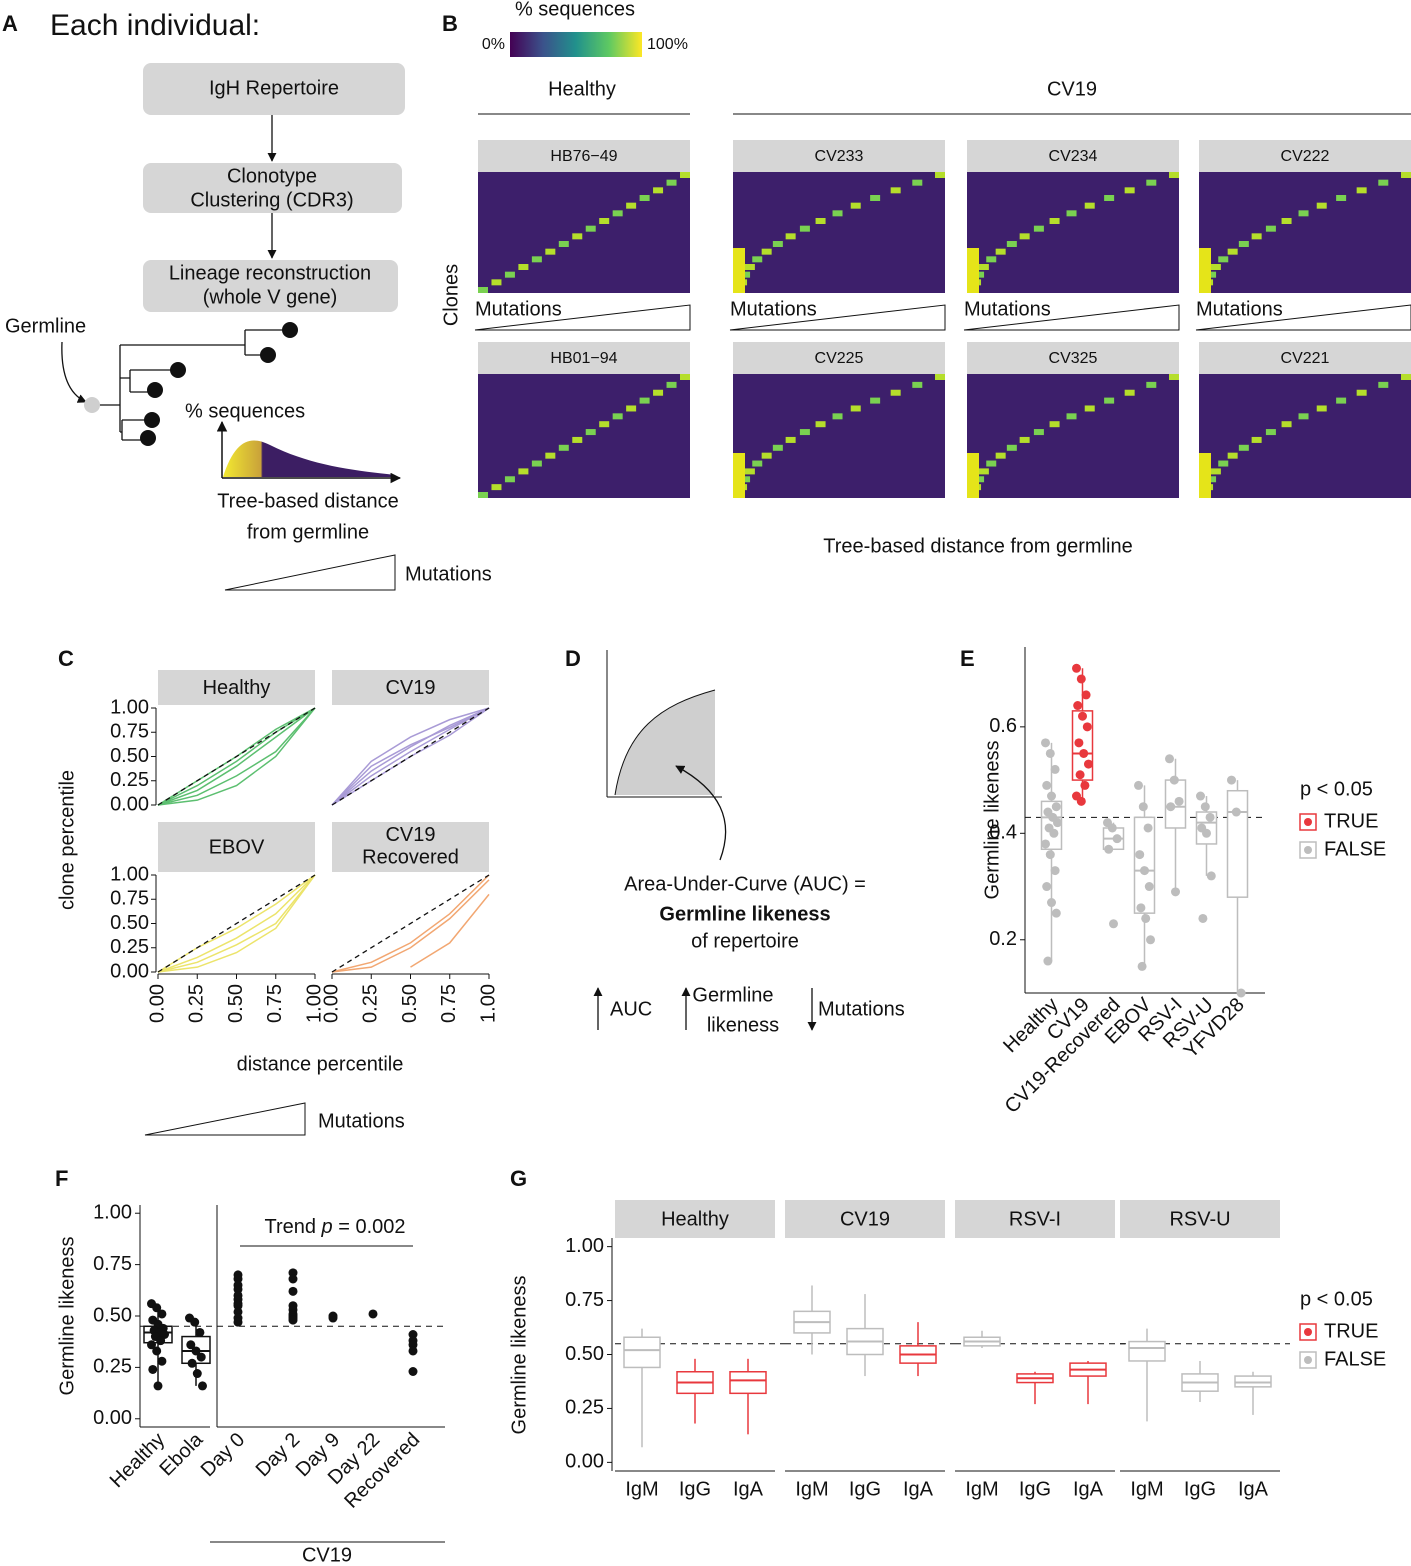  I want to click on legend-label: FALSE, so click(1355, 849).